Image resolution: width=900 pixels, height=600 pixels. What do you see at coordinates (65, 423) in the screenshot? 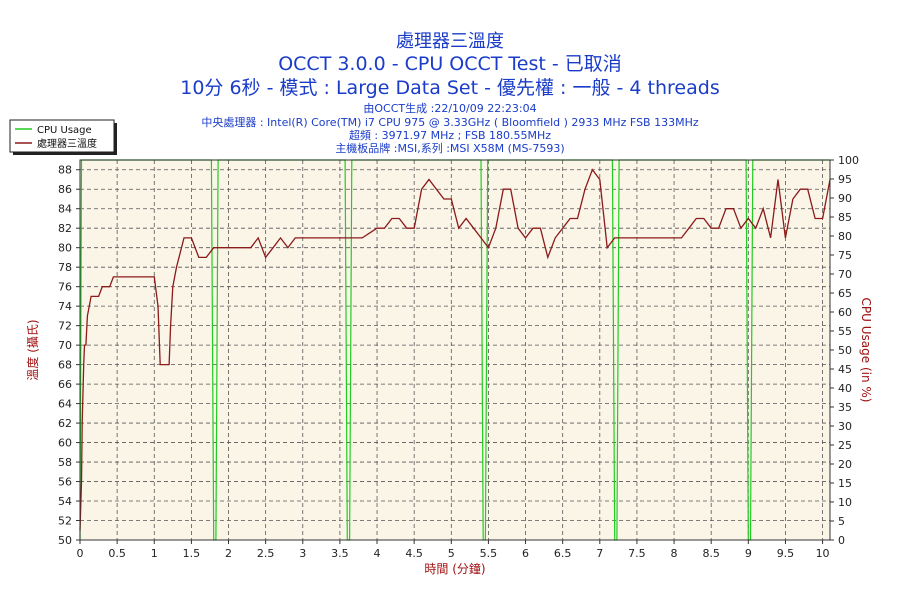
I see `y-tick-label: 62` at bounding box center [65, 423].